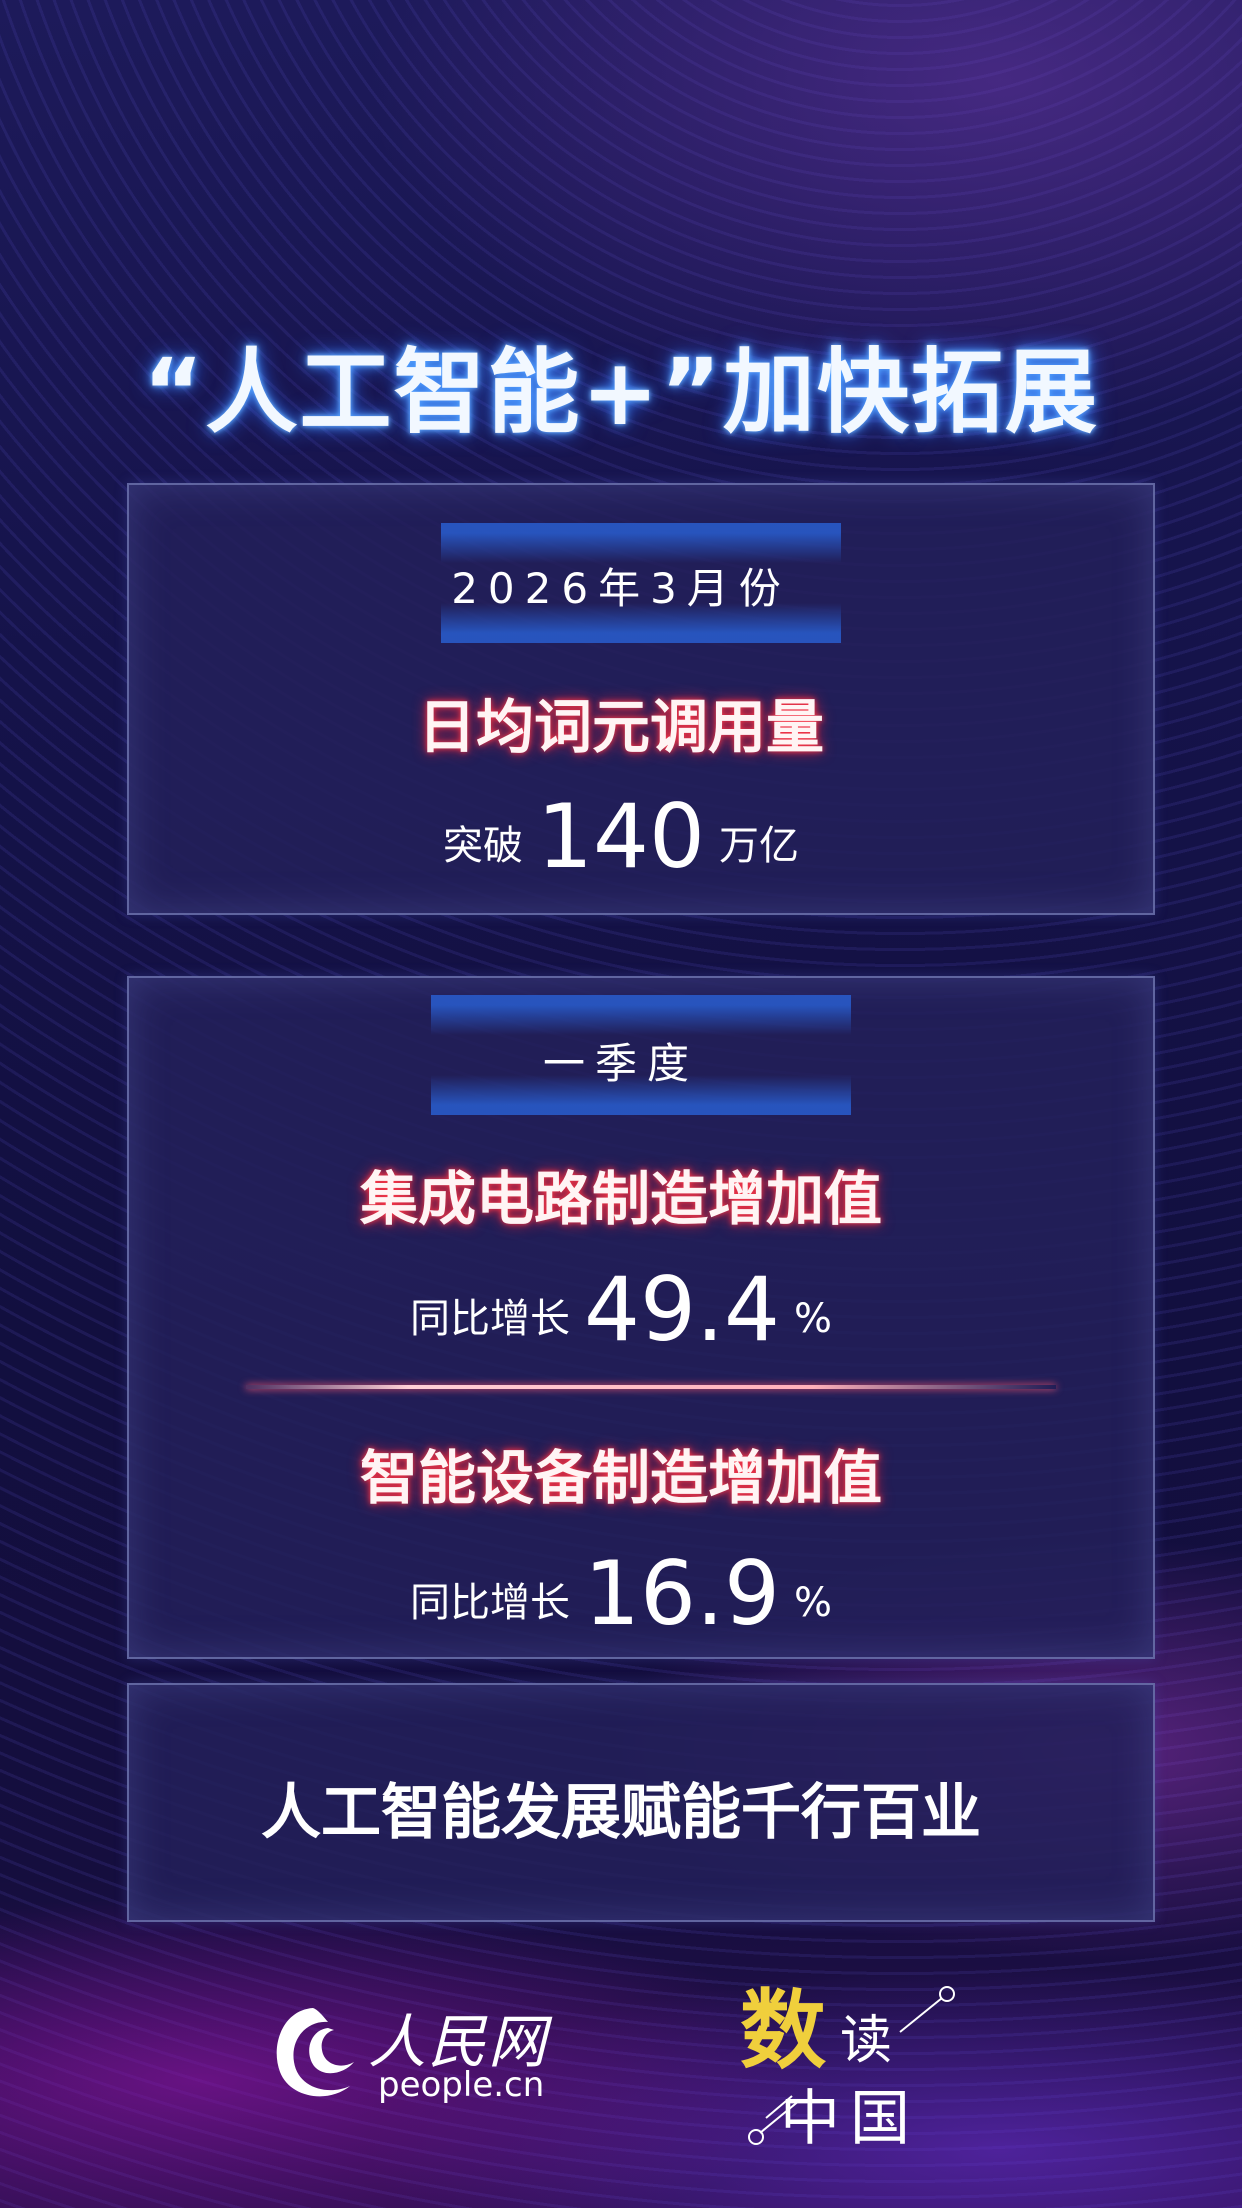 The height and width of the screenshot is (2208, 1242). Describe the element at coordinates (621, 392) in the screenshot. I see `page-title: “人工智能+”加快拓展` at that location.